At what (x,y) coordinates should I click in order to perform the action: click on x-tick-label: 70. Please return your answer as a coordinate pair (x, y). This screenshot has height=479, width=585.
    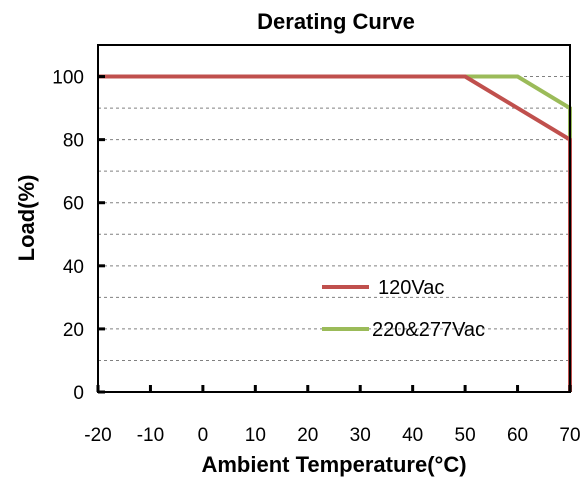
    Looking at the image, I should click on (569, 435).